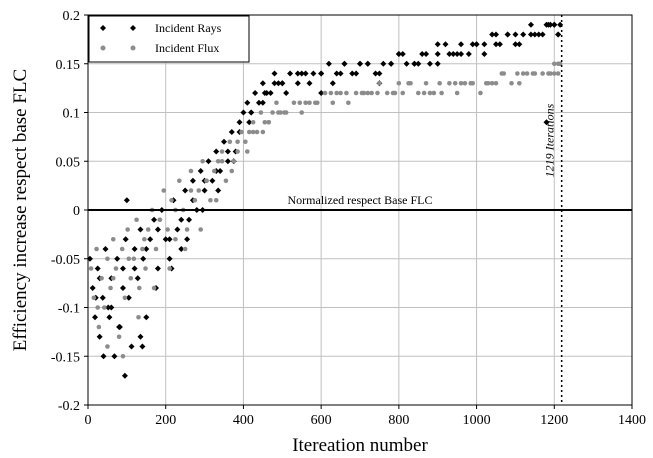  What do you see at coordinates (360, 200) in the screenshot?
I see `zero-line-label: Normalized respect Base FLC` at bounding box center [360, 200].